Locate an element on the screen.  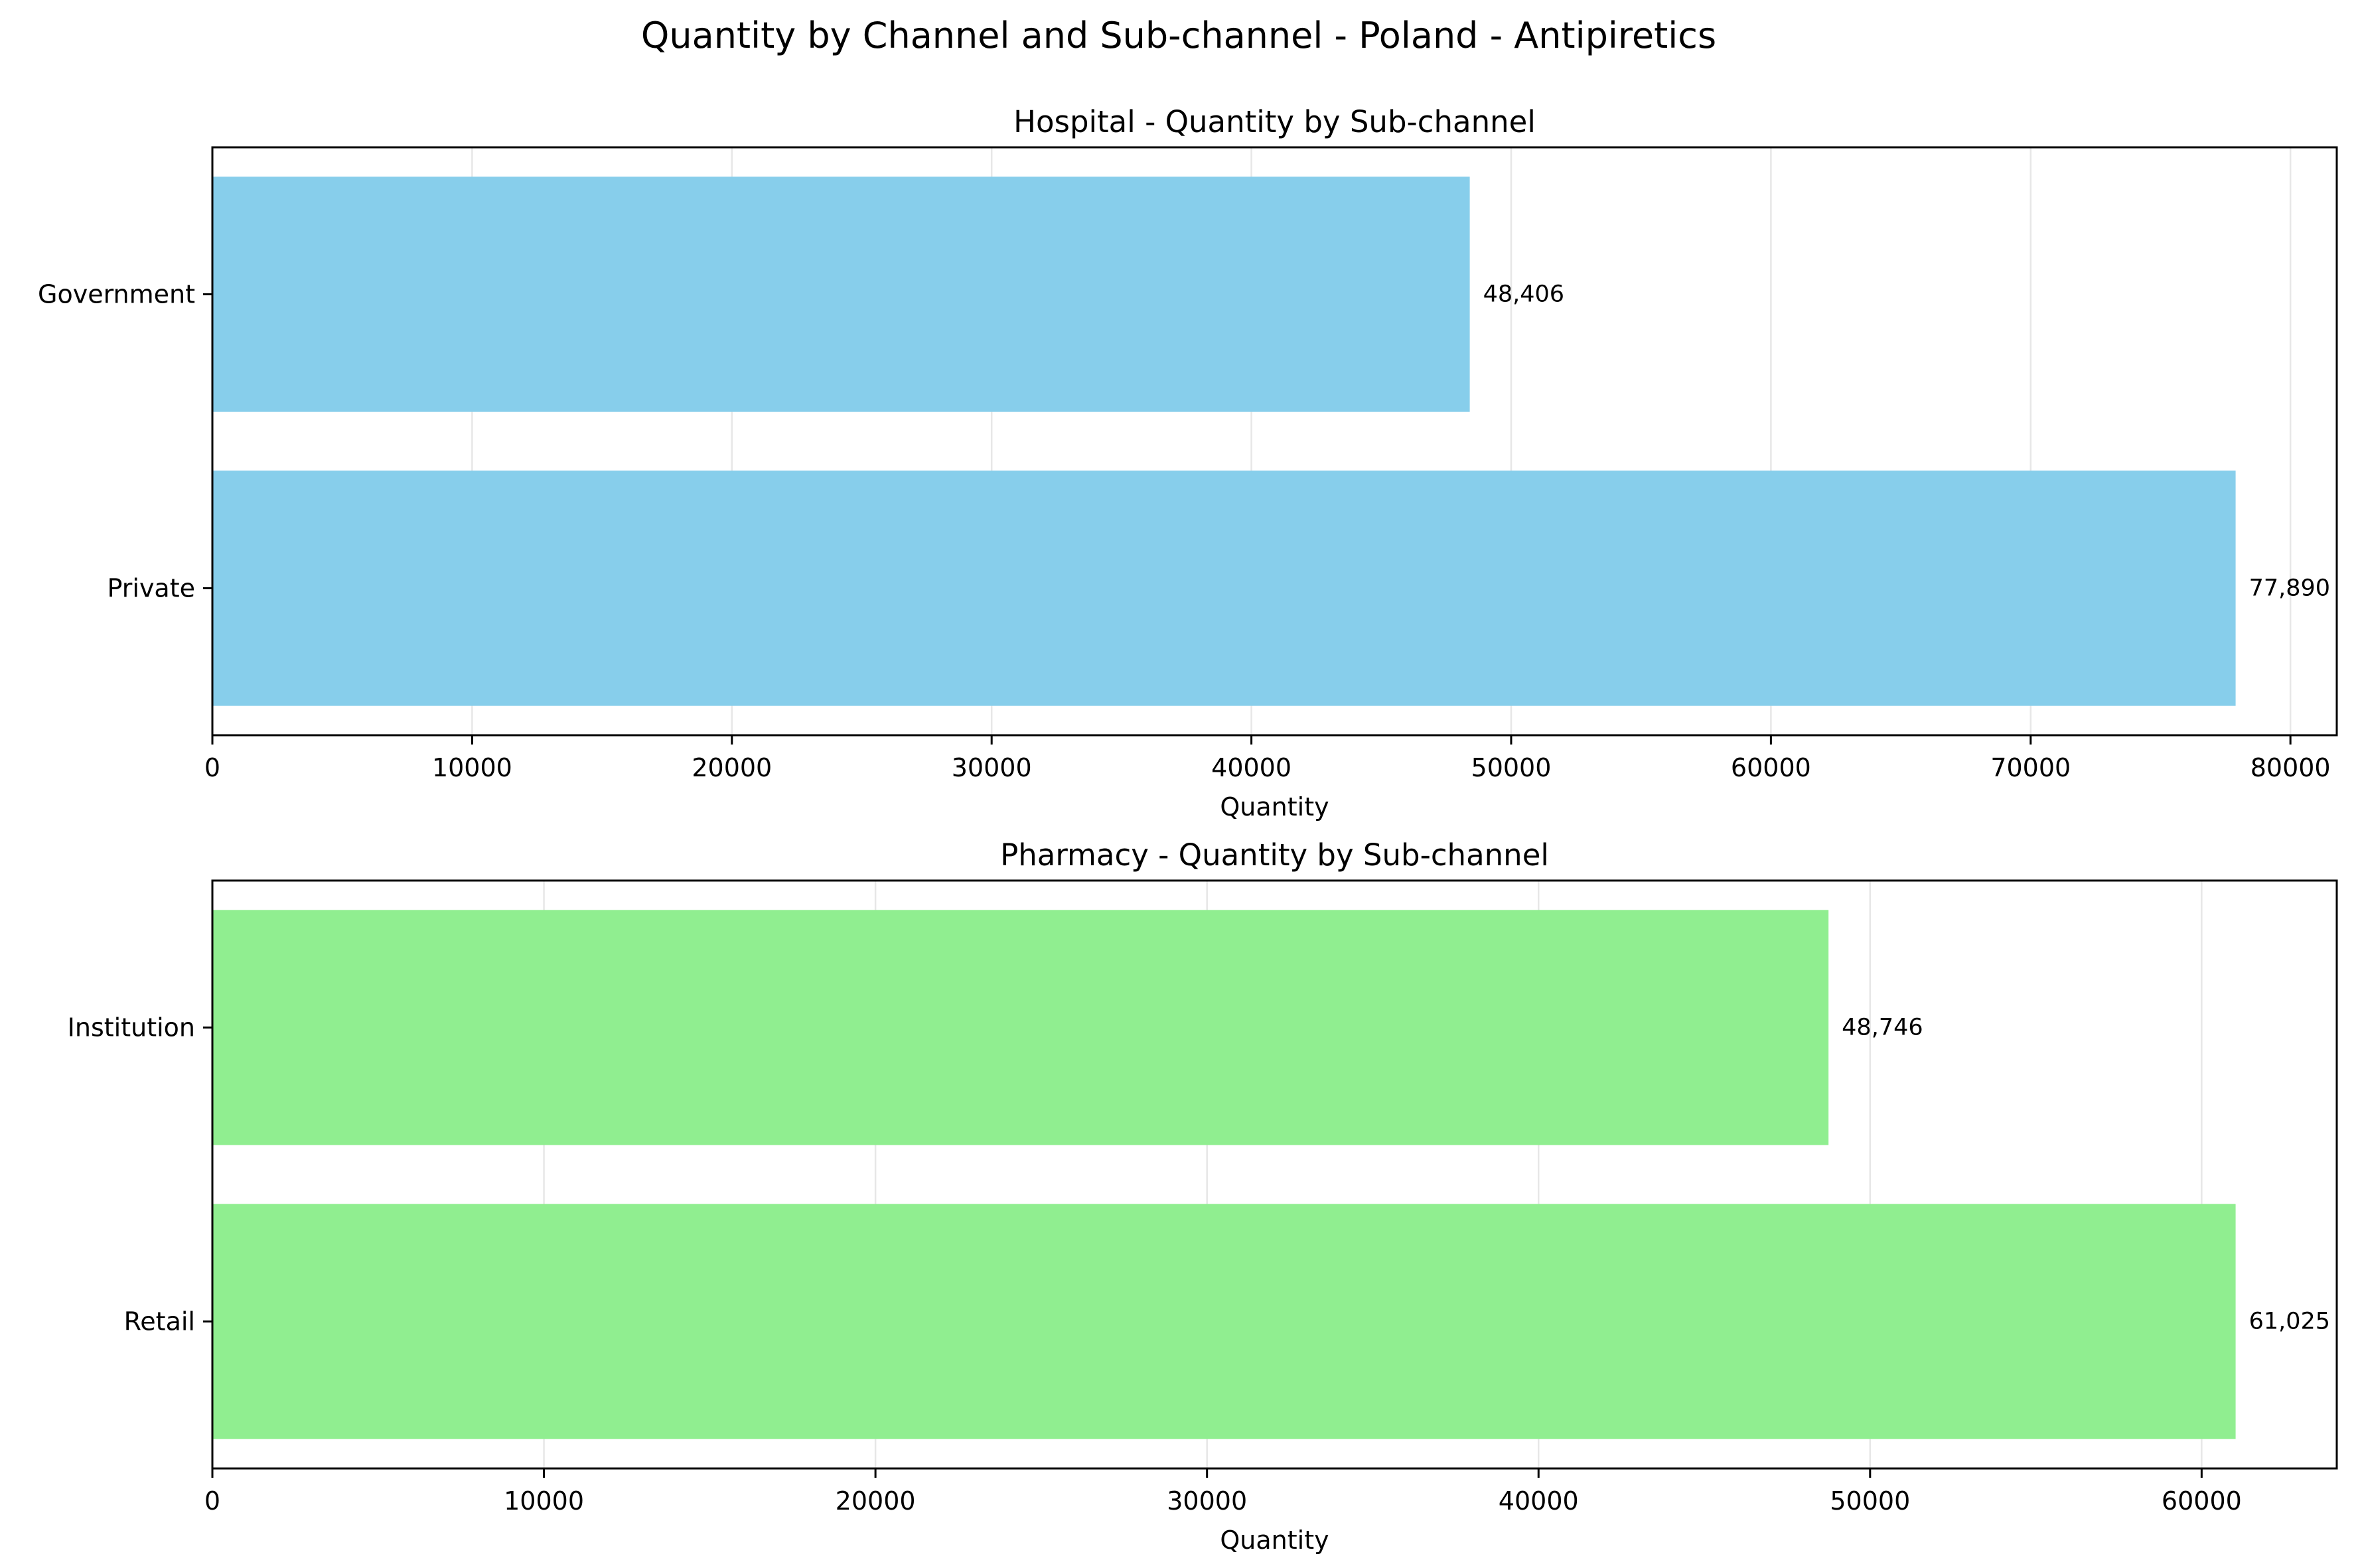
hospital-bar-private is located at coordinates (1224, 588).